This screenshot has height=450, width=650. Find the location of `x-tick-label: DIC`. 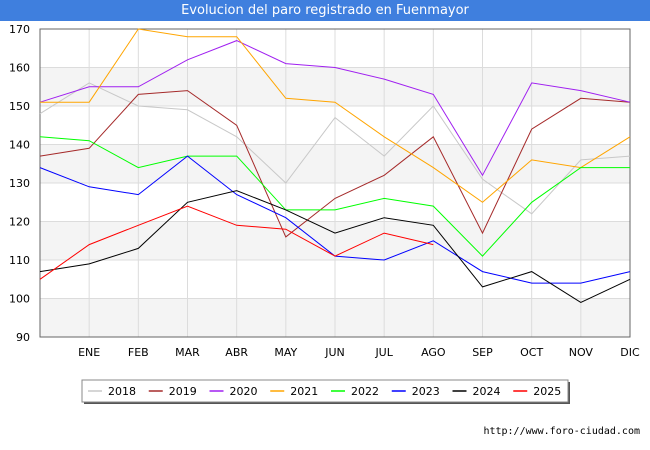

x-tick-label: DIC is located at coordinates (630, 352).